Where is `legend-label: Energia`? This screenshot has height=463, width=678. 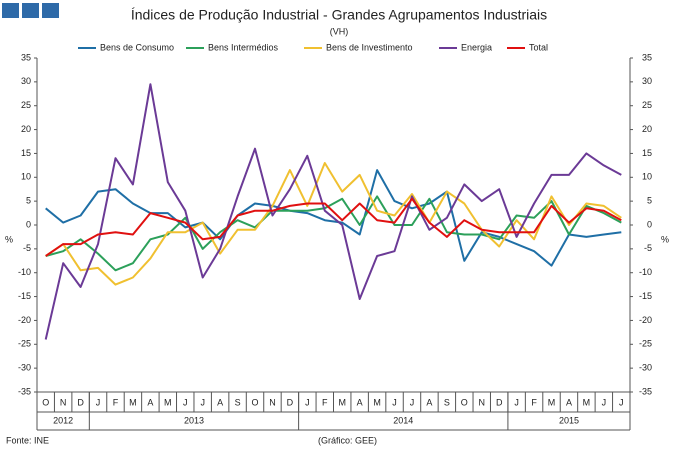
legend-label: Energia is located at coordinates (476, 47).